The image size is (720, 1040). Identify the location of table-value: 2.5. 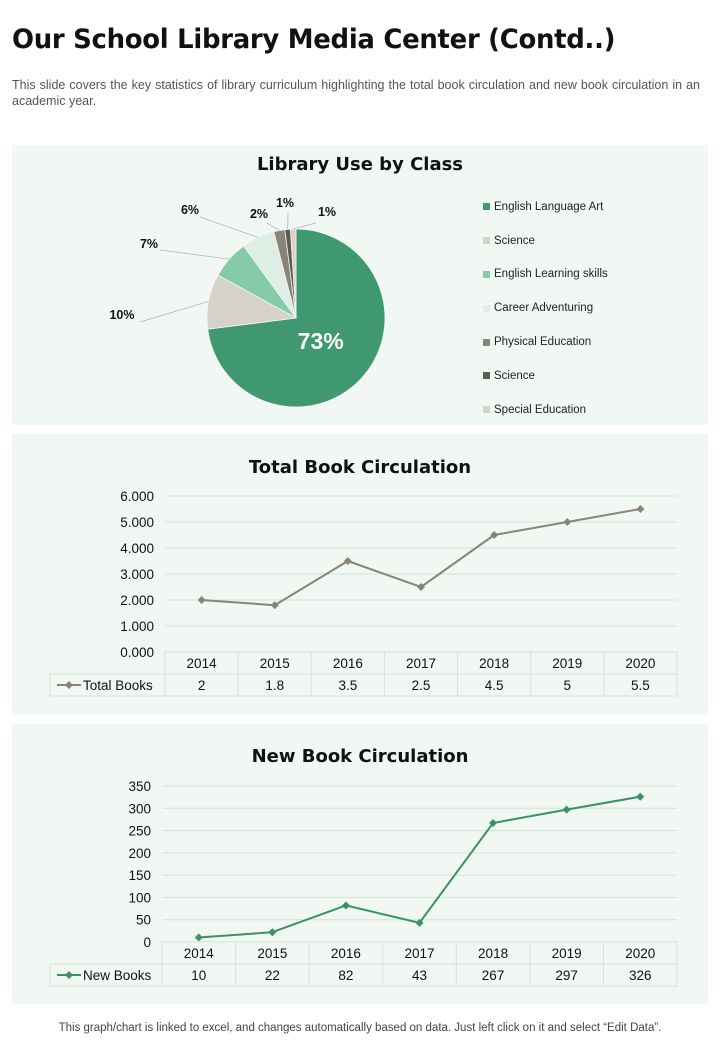
(421, 685).